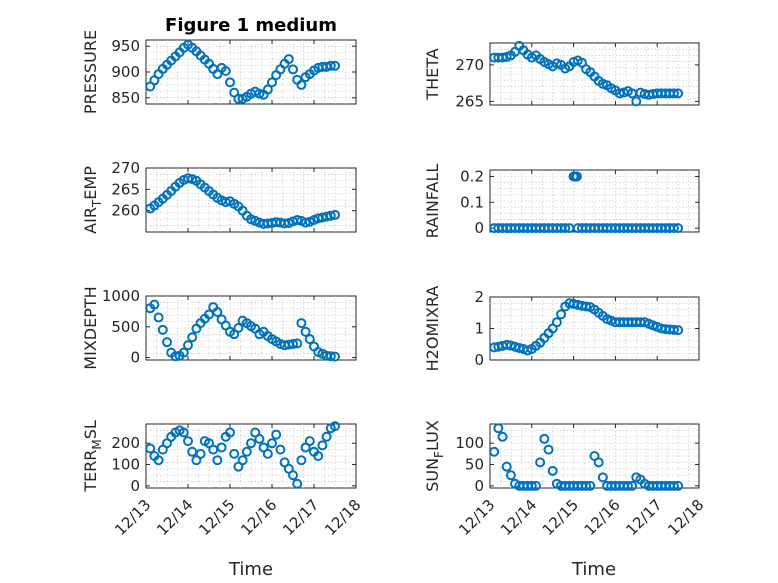 This screenshot has width=778, height=583. I want to click on x-tick-label: 12/15, so click(216, 517).